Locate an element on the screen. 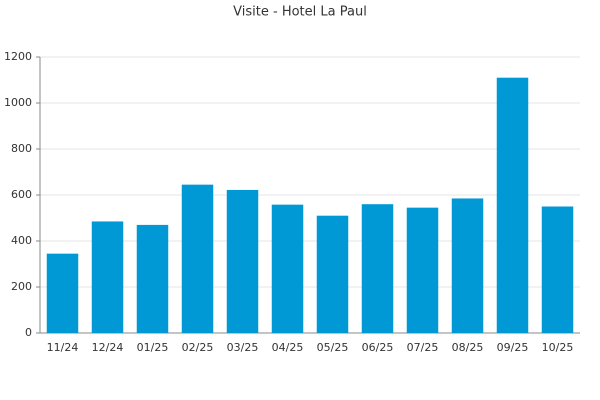 The image size is (600, 400). y-tick-label: 1000 is located at coordinates (18, 102).